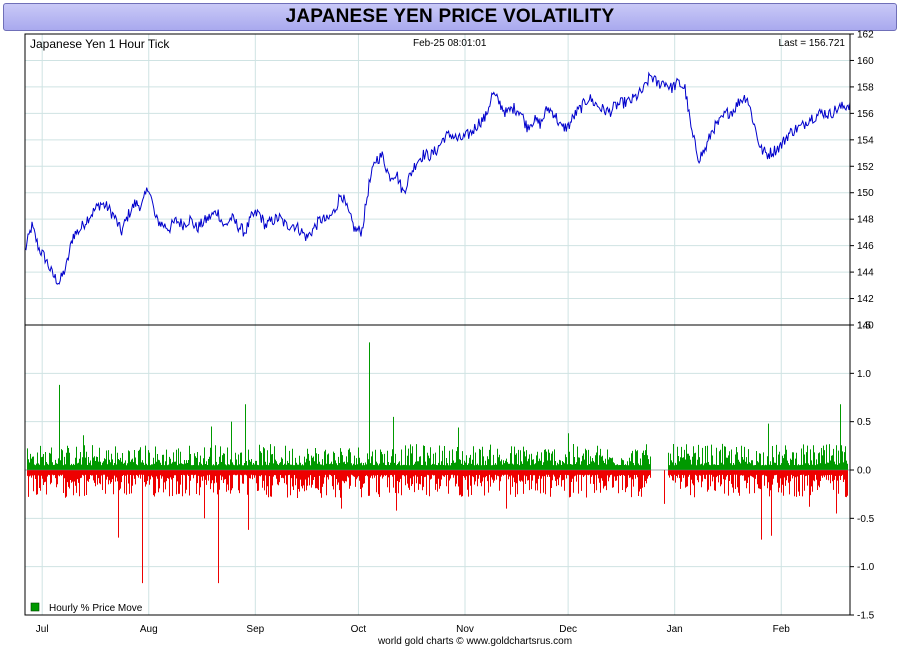 The height and width of the screenshot is (650, 900). What do you see at coordinates (450, 17) in the screenshot?
I see `chart-title: JAPANESE YEN PRICE VOLATILITY` at bounding box center [450, 17].